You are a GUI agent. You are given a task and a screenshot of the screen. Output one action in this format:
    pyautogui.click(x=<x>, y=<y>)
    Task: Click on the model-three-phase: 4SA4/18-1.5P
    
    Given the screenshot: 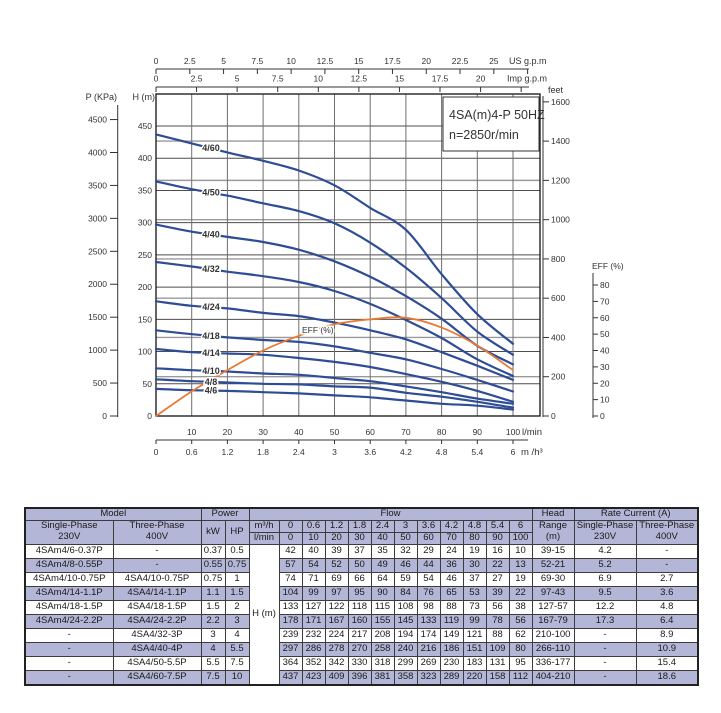 What is the action you would take?
    pyautogui.click(x=157, y=607)
    